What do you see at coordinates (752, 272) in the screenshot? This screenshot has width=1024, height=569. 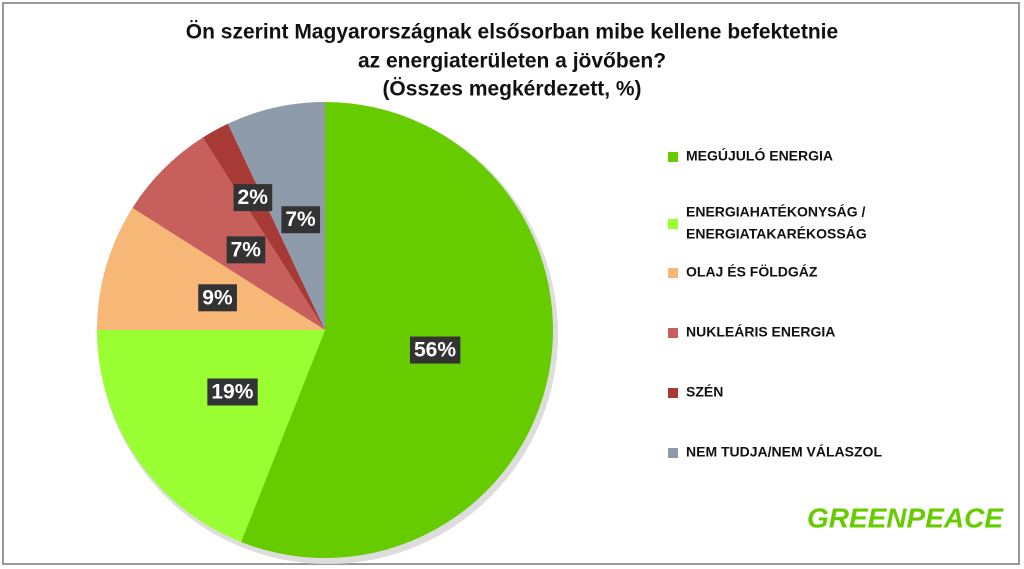 I see `legend-label: OLAJ ÉS FÖLDGÁZ` at bounding box center [752, 272].